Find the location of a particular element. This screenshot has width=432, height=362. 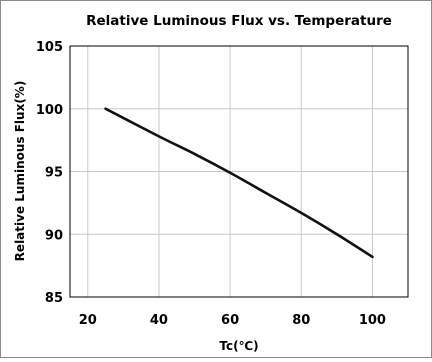

x-tick-label: 40 is located at coordinates (159, 320).